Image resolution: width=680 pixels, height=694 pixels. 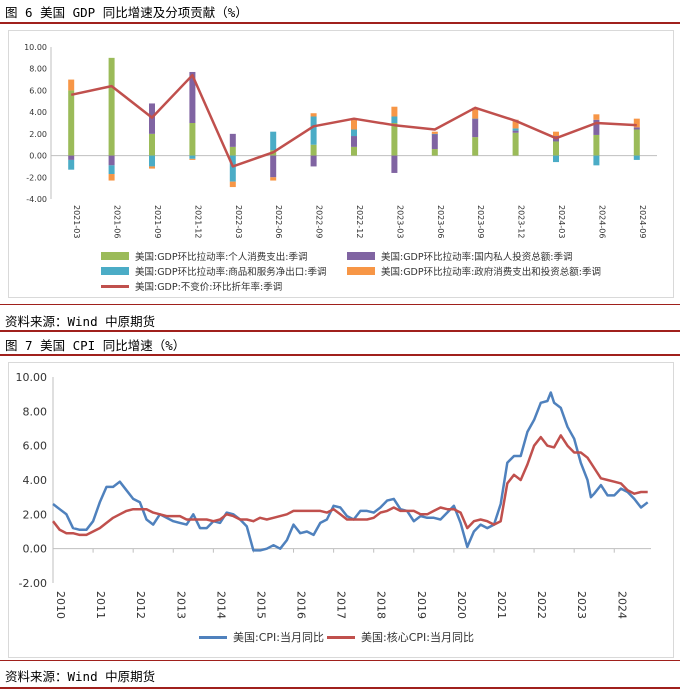 I want to click on cpi-x-tick-label: 2016, so click(x=301, y=605).